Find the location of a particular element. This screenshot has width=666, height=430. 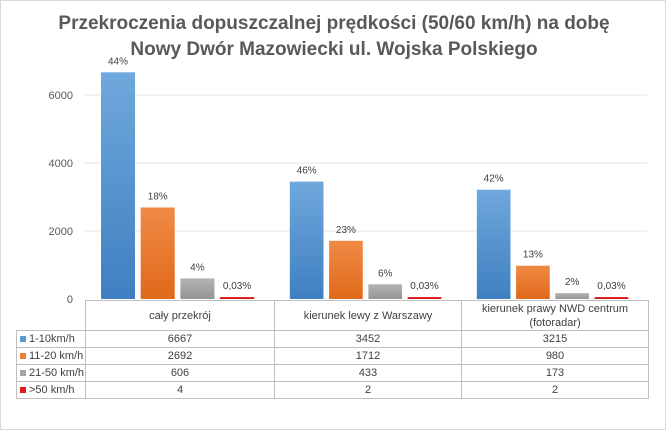

table-row: 11-20 km/h 2692 1712 980 is located at coordinates (332, 356).